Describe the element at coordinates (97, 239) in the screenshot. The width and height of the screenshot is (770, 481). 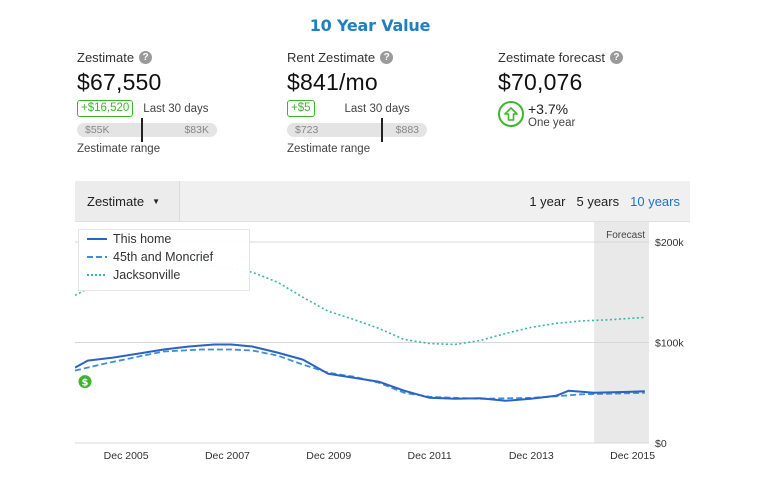
I see `solid-line-icon` at that location.